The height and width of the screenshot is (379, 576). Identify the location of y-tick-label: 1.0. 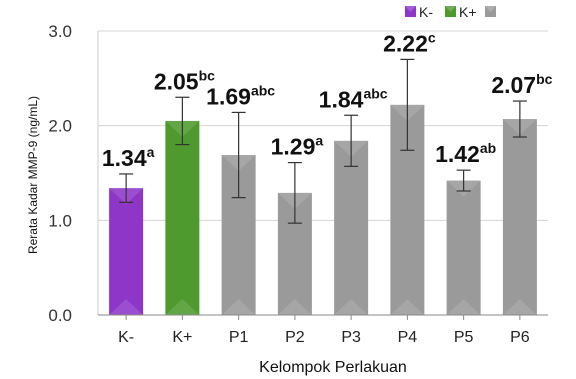
(60, 220).